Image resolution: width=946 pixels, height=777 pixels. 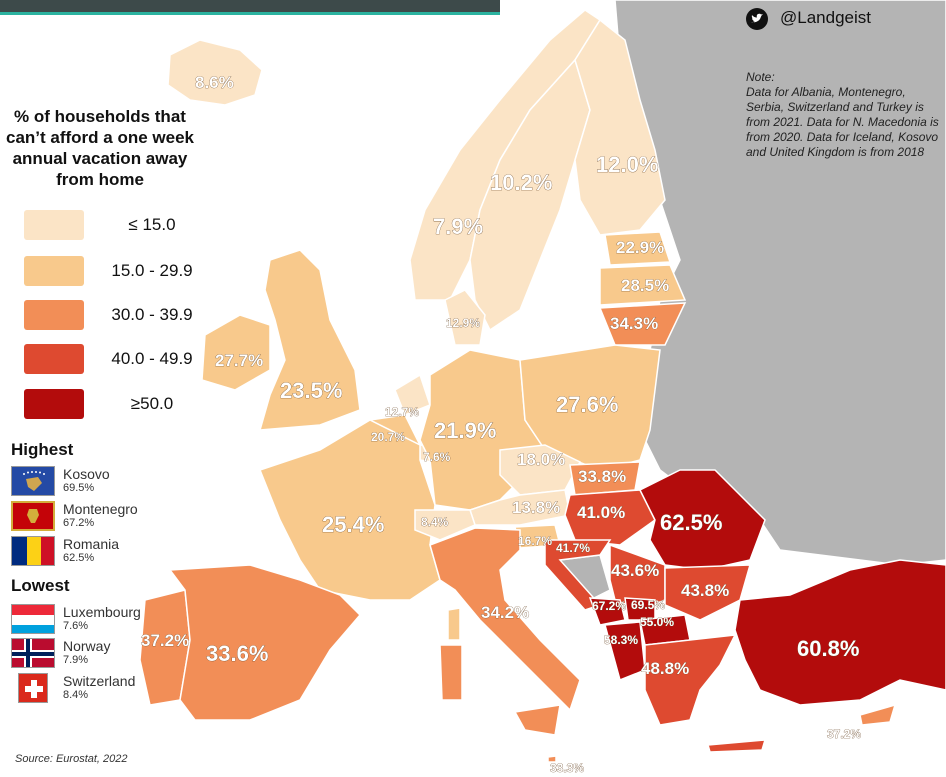 What do you see at coordinates (350, 510) in the screenshot?
I see `region-france` at bounding box center [350, 510].